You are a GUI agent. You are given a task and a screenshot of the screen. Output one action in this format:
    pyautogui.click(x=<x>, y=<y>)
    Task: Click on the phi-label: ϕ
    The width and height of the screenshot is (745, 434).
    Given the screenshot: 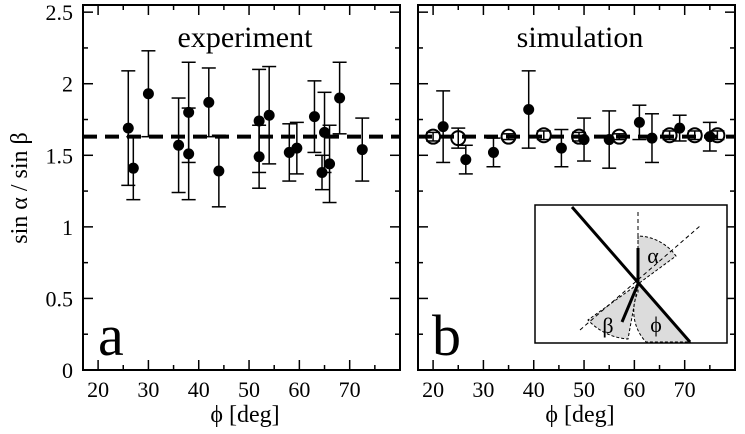 What is the action you would take?
    pyautogui.click(x=656, y=324)
    